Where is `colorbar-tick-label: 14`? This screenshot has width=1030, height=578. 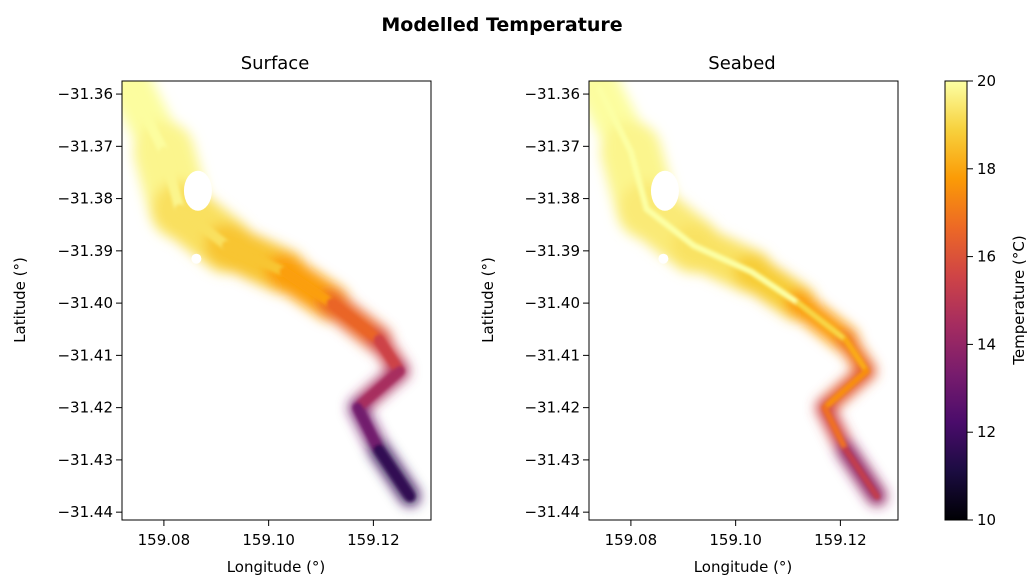 colorbar-tick-label: 14 is located at coordinates (986, 344).